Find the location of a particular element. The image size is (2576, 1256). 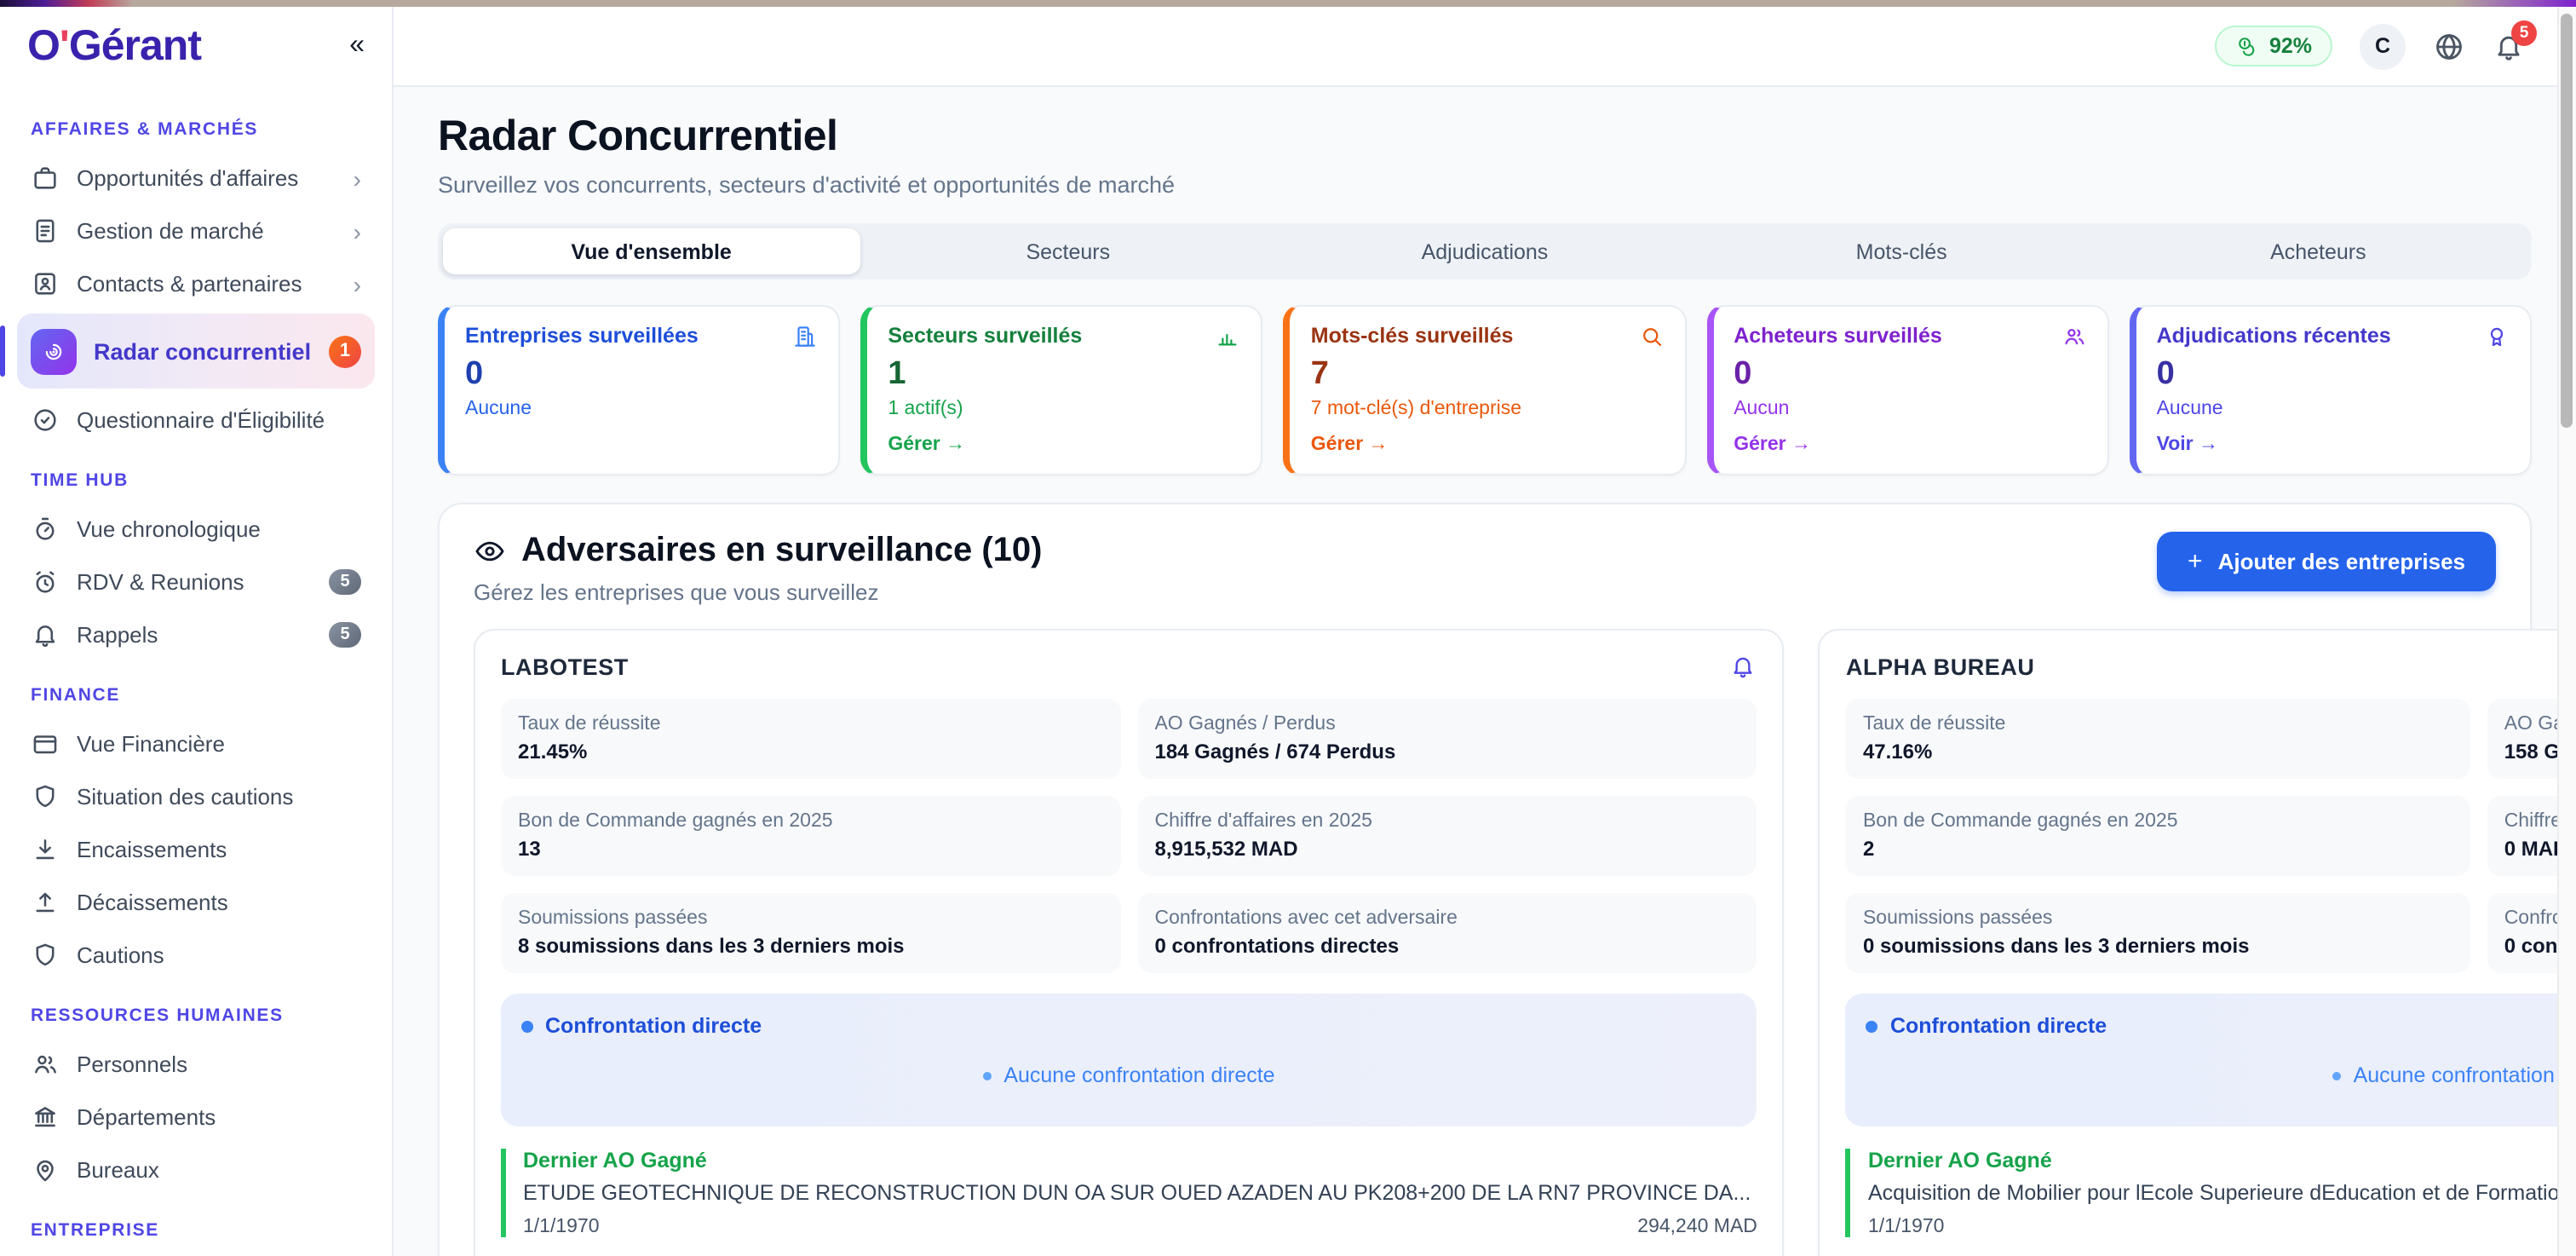

stat-tile: Bon de Commande gagnés en 2025 2 is located at coordinates (2157, 836).